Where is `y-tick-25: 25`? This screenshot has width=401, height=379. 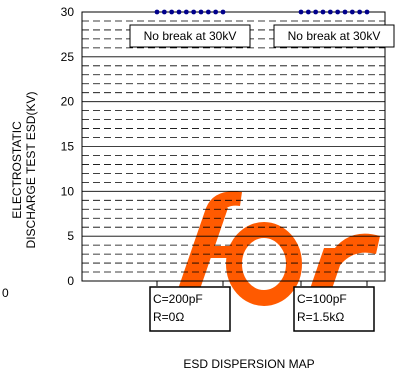 y-tick-25: 25 is located at coordinates (68, 57).